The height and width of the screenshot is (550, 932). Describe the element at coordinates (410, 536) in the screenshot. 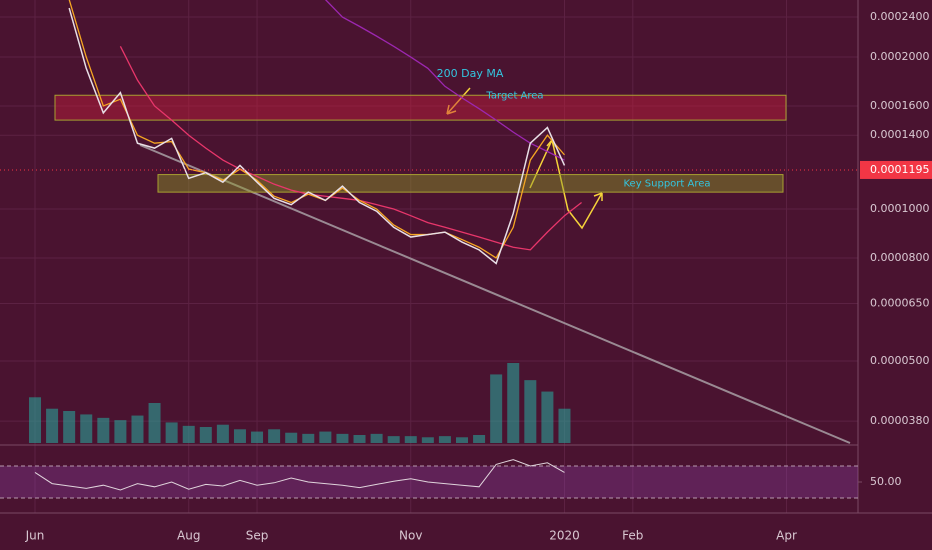

I see `x-tick-label: Nov` at that location.